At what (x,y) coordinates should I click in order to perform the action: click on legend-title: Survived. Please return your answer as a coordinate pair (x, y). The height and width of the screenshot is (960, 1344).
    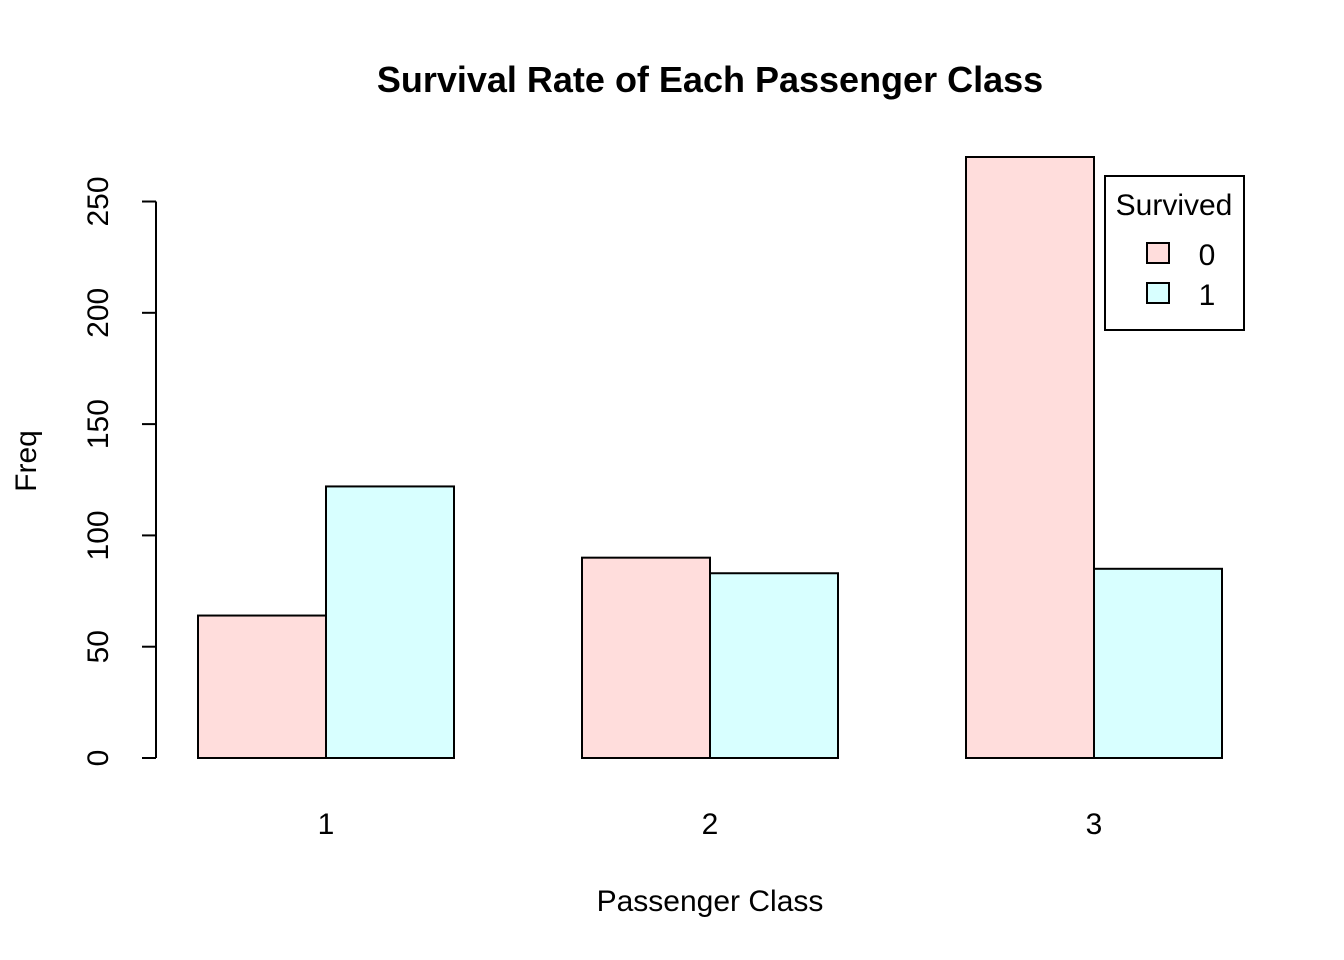
    Looking at the image, I should click on (1174, 205).